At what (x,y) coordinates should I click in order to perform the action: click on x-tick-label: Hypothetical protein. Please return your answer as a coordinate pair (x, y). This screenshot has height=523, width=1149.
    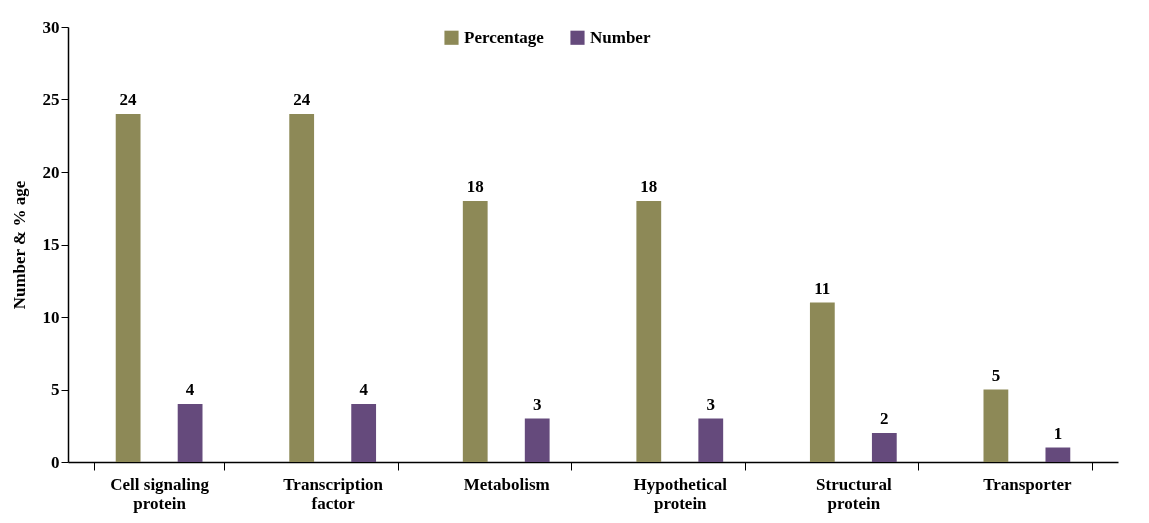
    Looking at the image, I should click on (680, 493).